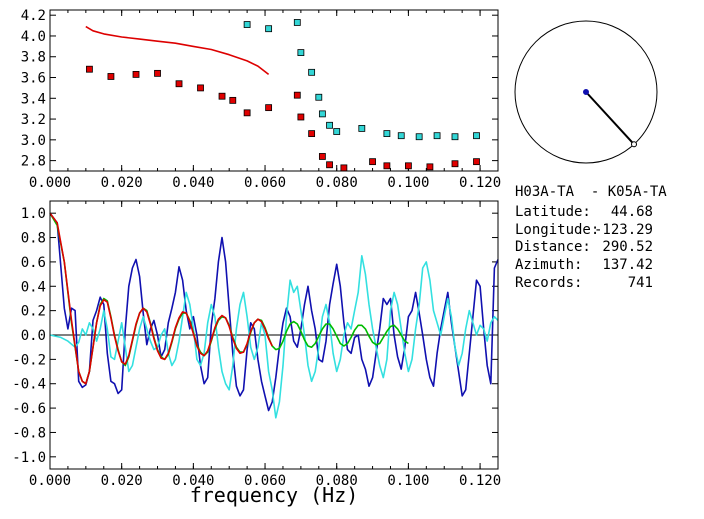 Image resolution: width=704 pixels, height=519 pixels. Describe the element at coordinates (408, 481) in the screenshot. I see `correlation-x-tick-label: 0.100` at that location.